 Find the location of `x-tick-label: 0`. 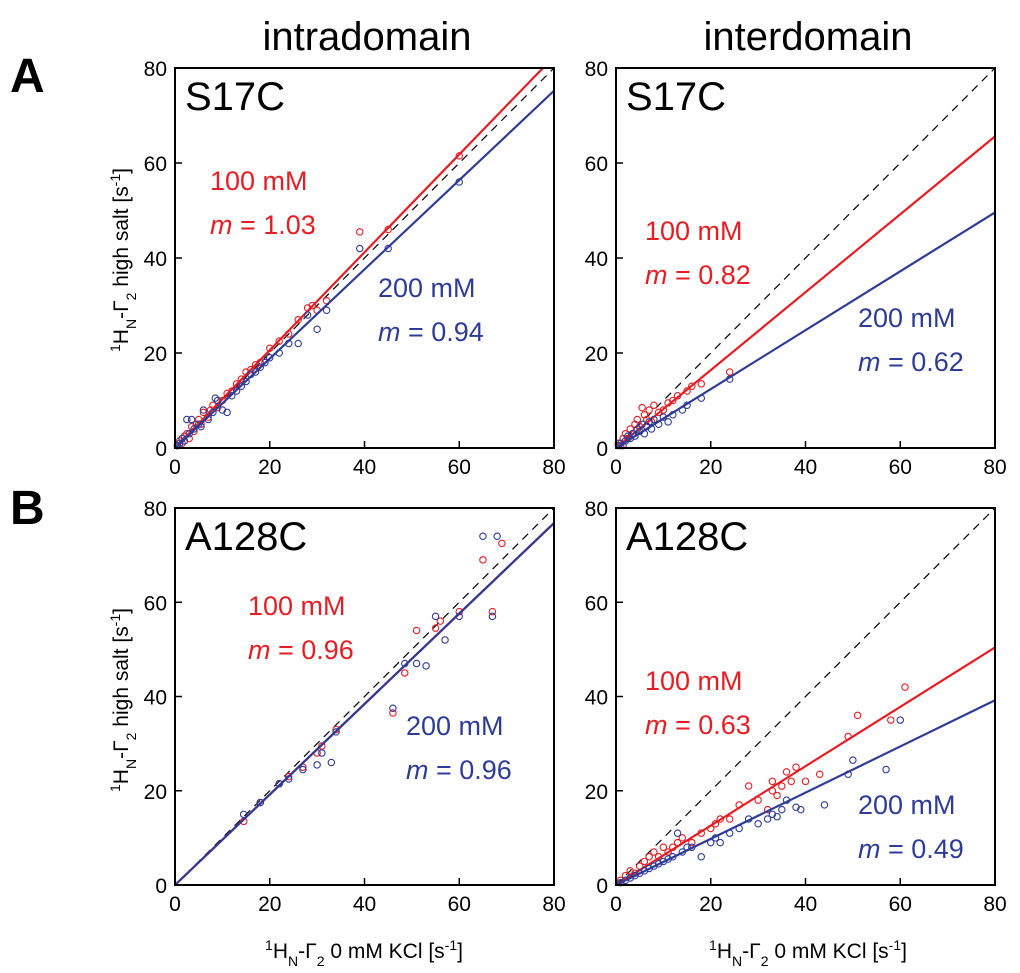

x-tick-label: 0 is located at coordinates (616, 467).